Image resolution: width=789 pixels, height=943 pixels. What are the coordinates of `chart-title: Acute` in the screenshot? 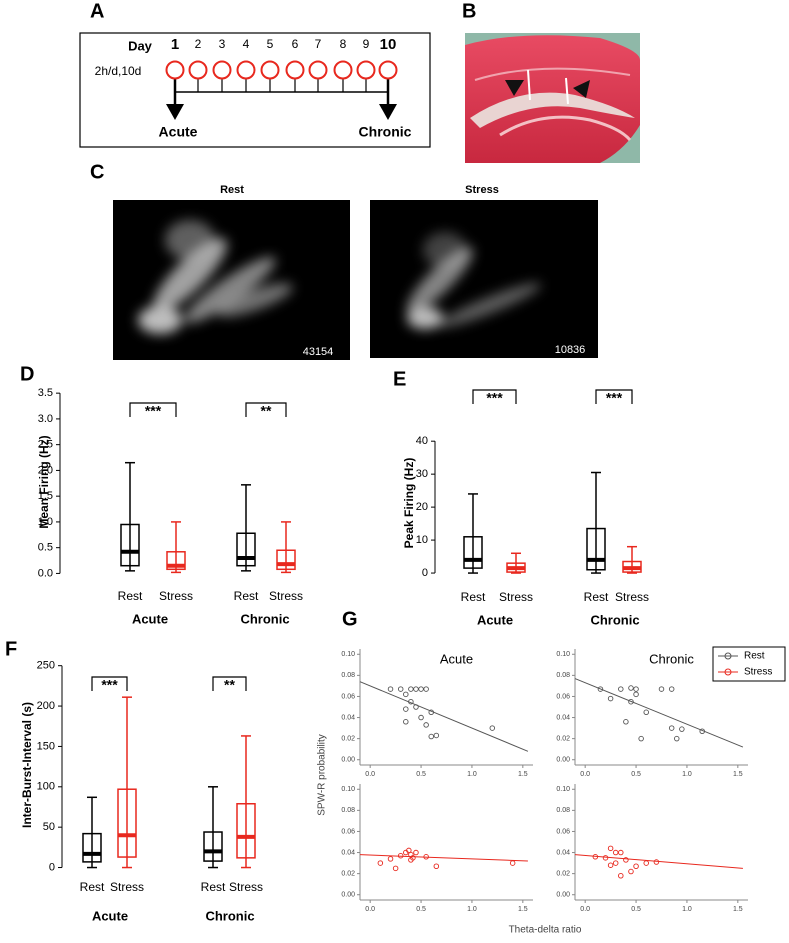 It's located at (456, 658).